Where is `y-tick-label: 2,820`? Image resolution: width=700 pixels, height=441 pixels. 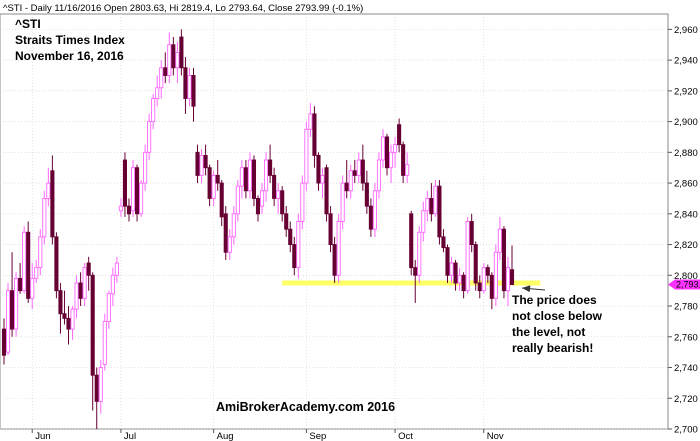 y-tick-label: 2,820 is located at coordinates (686, 245).